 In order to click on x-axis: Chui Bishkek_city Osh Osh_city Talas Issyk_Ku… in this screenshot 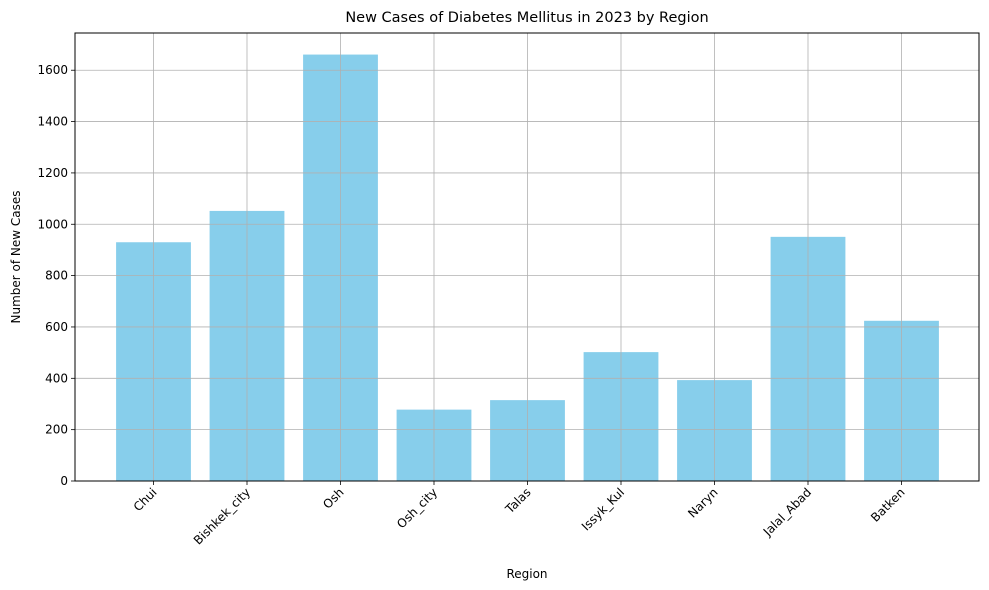, I will do `click(519, 514)`.